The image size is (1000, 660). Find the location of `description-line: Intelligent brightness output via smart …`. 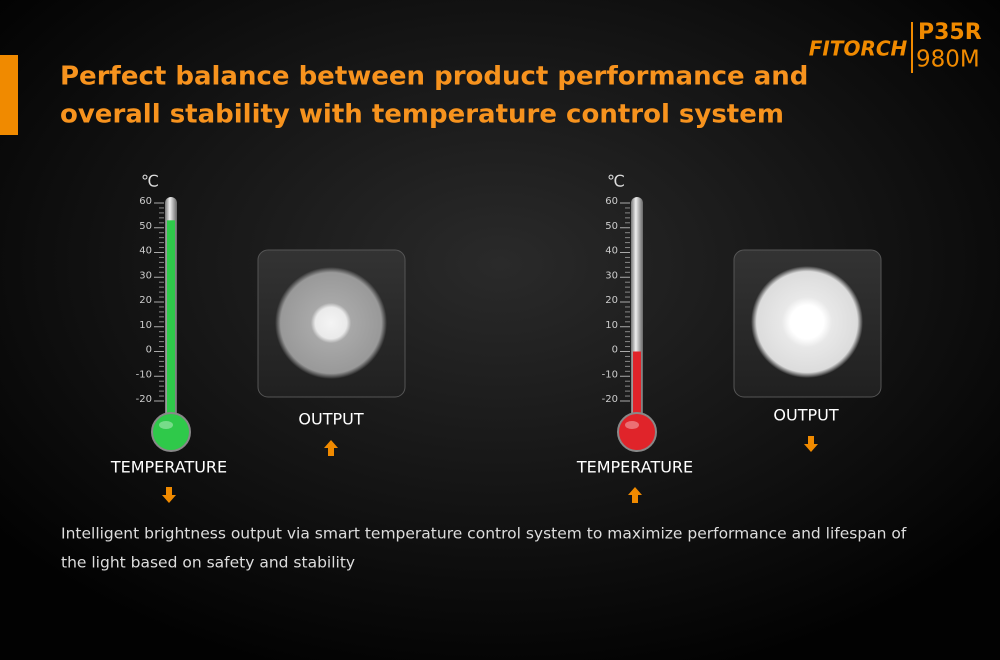

description-line: Intelligent brightness output via smart … is located at coordinates (484, 534).